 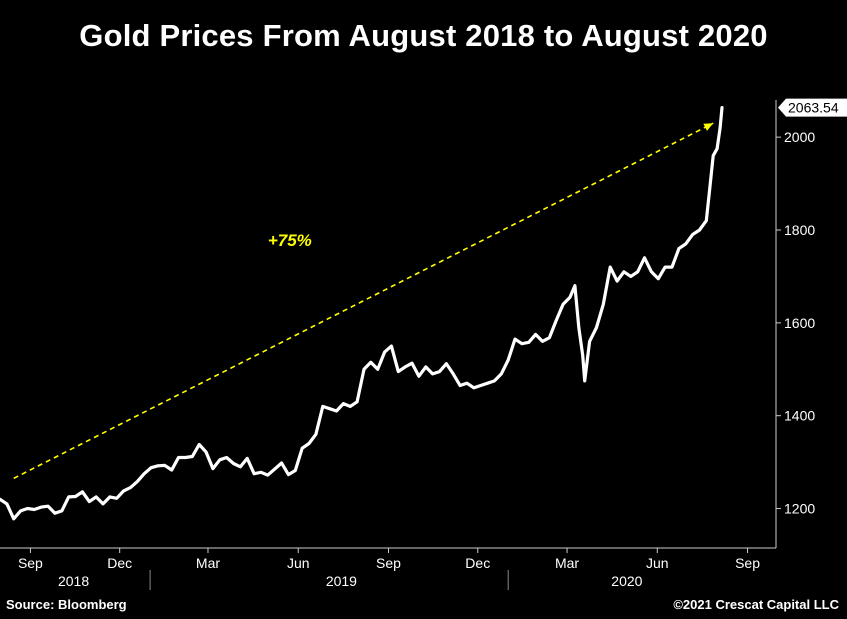 What do you see at coordinates (626, 581) in the screenshot?
I see `x-year-label: 2020` at bounding box center [626, 581].